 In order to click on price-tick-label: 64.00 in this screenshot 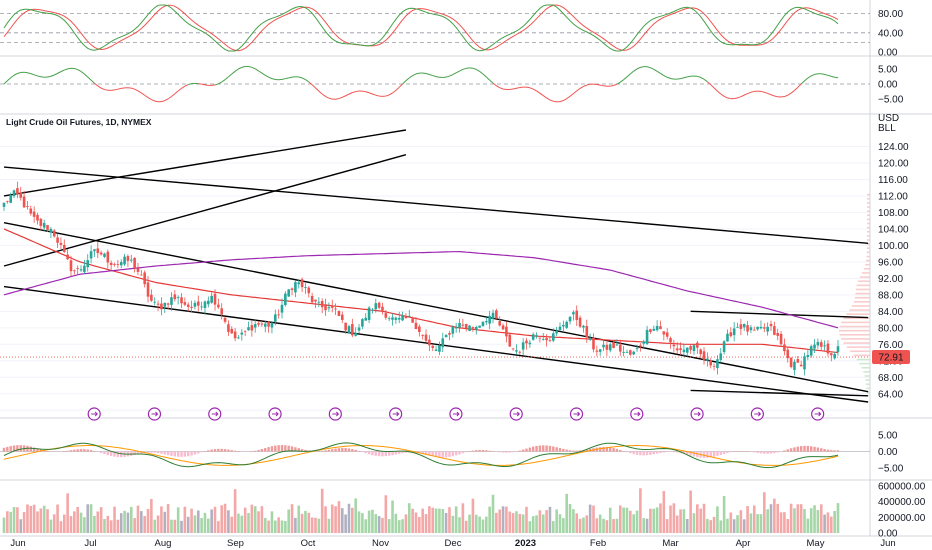, I will do `click(890, 394)`.